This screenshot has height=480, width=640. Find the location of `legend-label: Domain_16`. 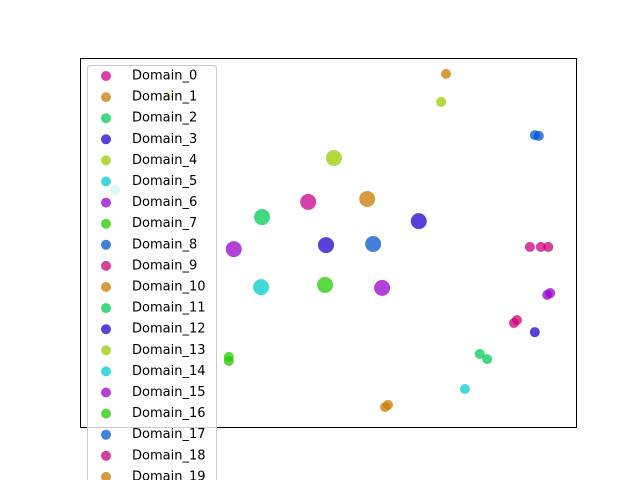

legend-label: Domain_16 is located at coordinates (169, 413).